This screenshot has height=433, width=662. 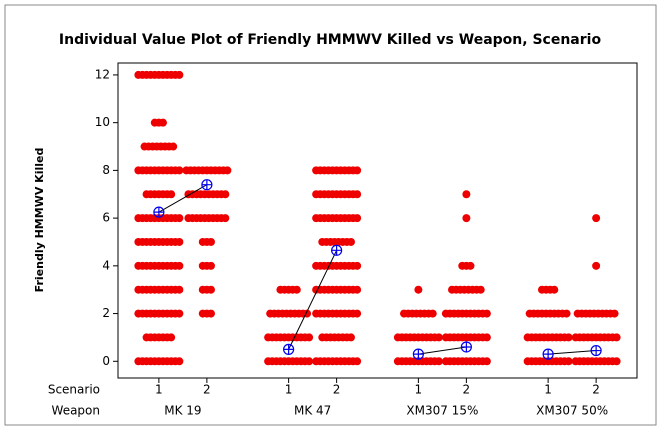 What do you see at coordinates (106, 170) in the screenshot?
I see `y-tick-label: 8` at bounding box center [106, 170].